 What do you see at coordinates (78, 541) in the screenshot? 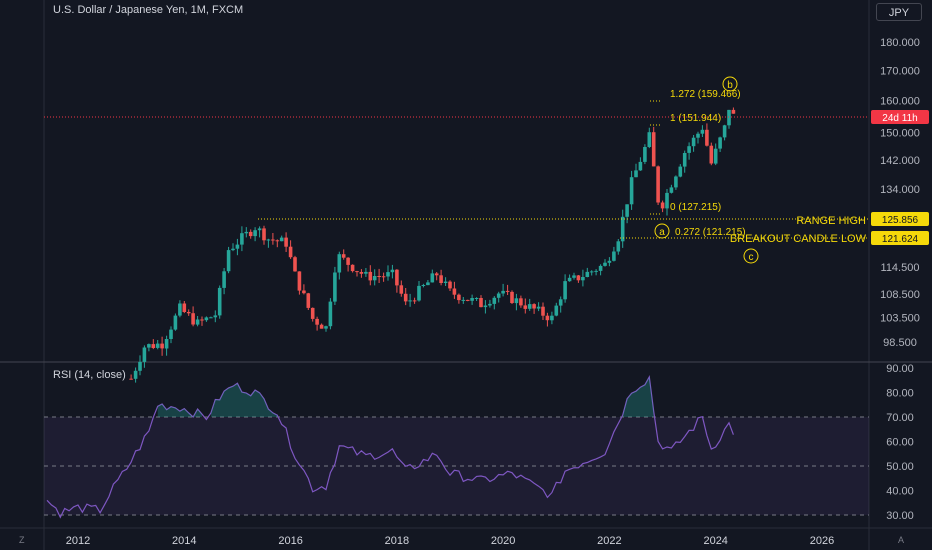
I see `time-tick-label: 2012` at bounding box center [78, 541].